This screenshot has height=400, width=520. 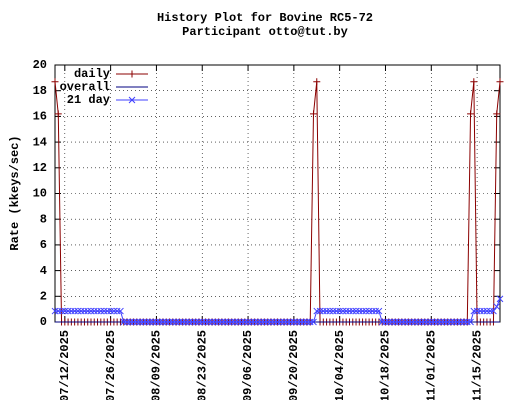 I want to click on x-tick-label: 10/04/2025, so click(x=340, y=365).